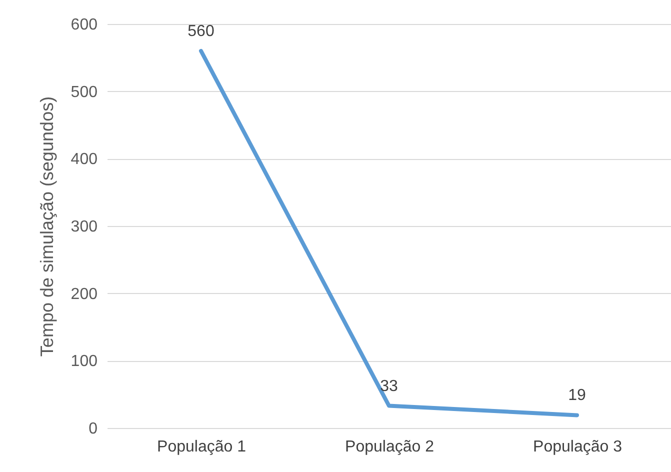 The image size is (671, 472). I want to click on y-tick-label: 600, so click(84, 25).